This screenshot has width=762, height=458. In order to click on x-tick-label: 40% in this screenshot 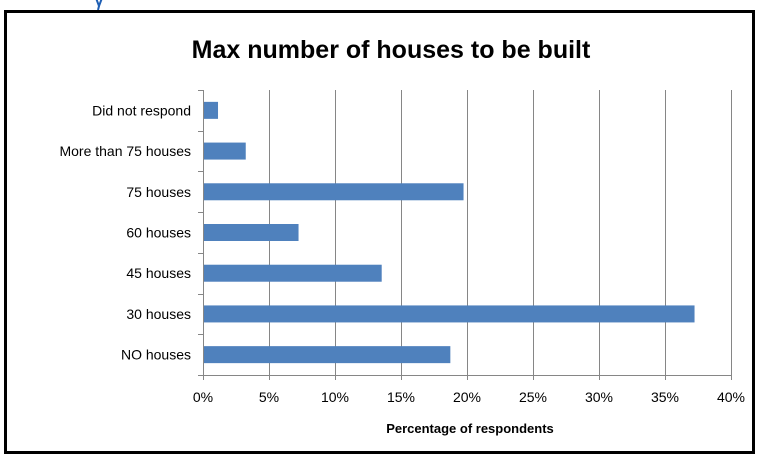, I will do `click(731, 397)`.